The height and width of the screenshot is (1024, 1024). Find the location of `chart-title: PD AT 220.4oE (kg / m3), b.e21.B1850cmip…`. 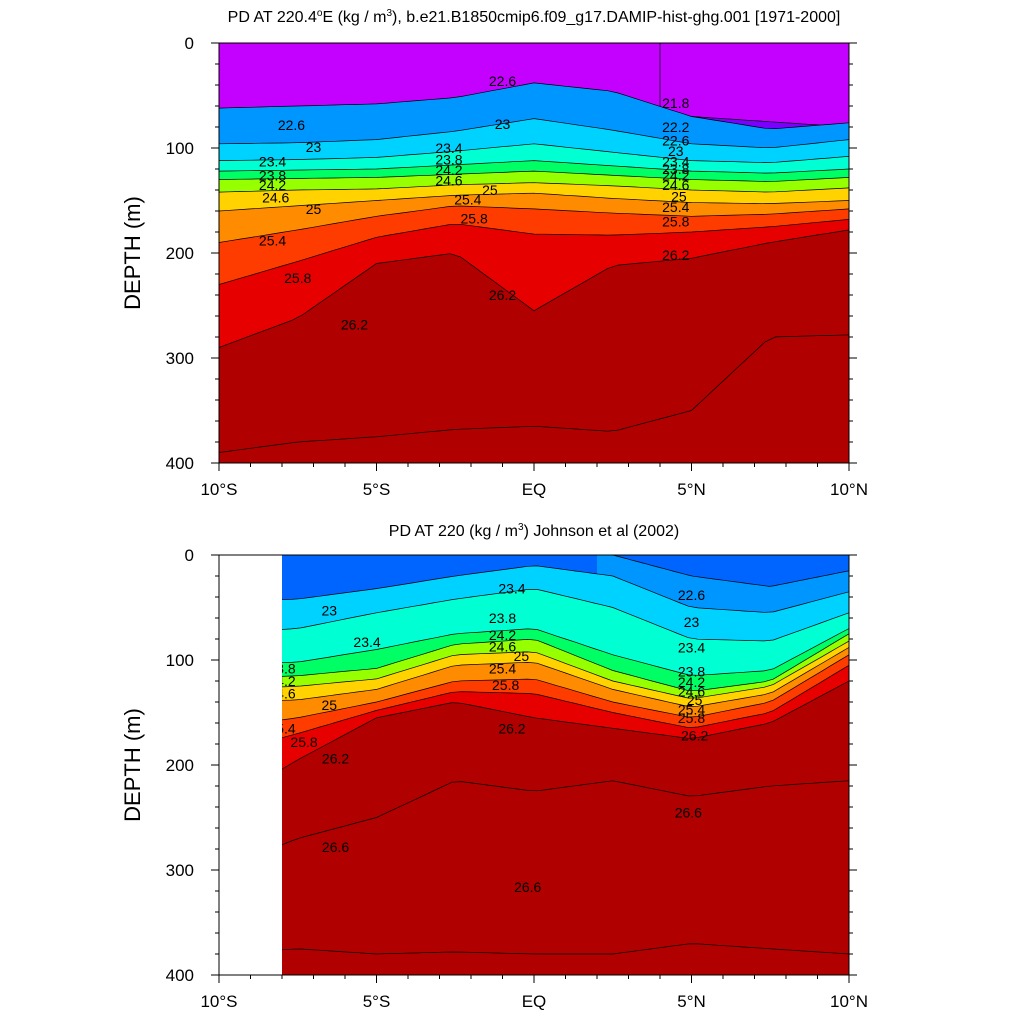

chart-title: PD AT 220.4oE (kg / m3), b.e21.B1850cmip… is located at coordinates (534, 17).